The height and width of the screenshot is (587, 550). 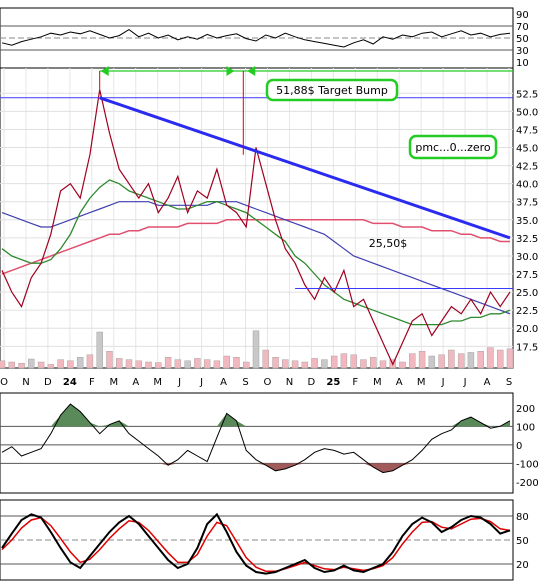 I want to click on target-bump-label-box, so click(x=332, y=90).